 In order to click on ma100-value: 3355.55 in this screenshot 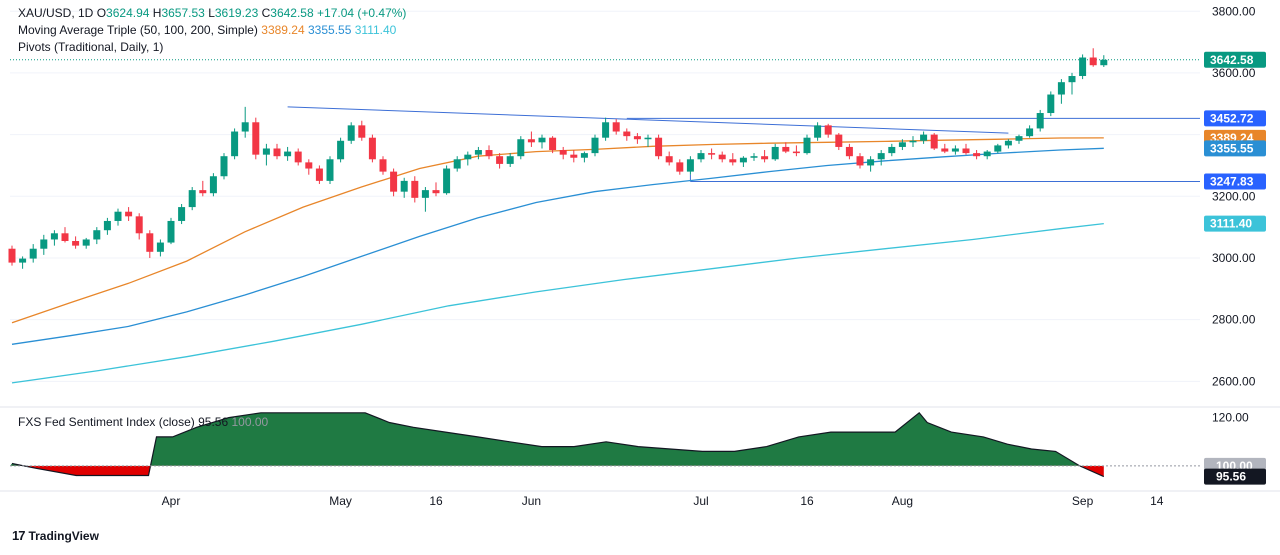, I will do `click(330, 30)`.